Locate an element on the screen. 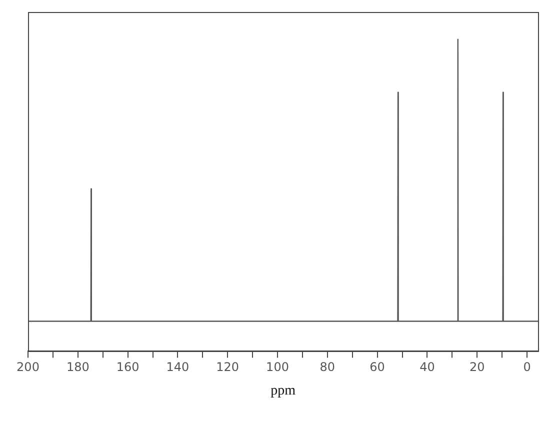 This screenshot has height=421, width=560. x-axis-title: ppm is located at coordinates (283, 390).